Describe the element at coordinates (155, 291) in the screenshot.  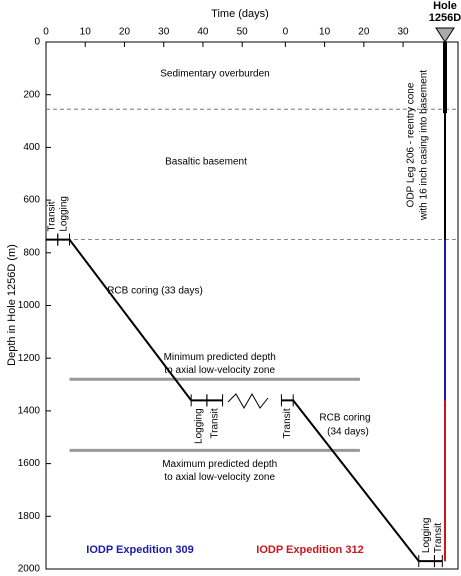
I see `annotation: RCB coring (33 days)` at that location.